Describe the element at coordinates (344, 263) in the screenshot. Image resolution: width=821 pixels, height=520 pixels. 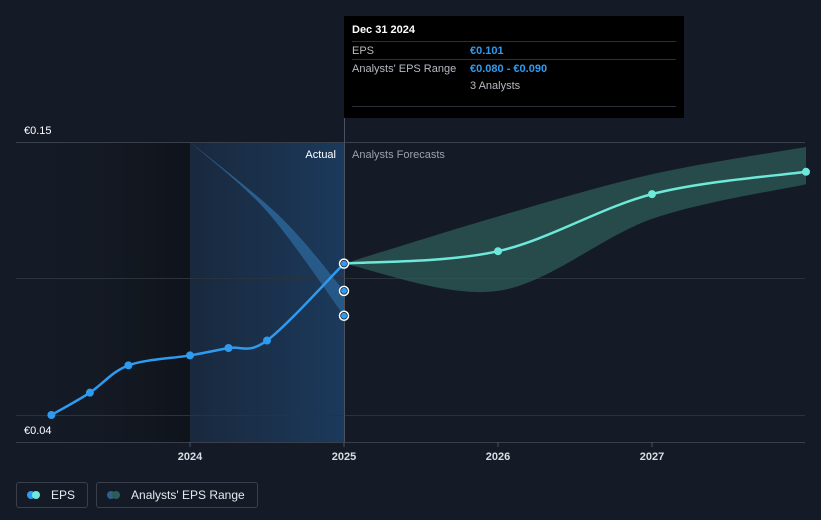
I see `eps-current-point-core` at that location.